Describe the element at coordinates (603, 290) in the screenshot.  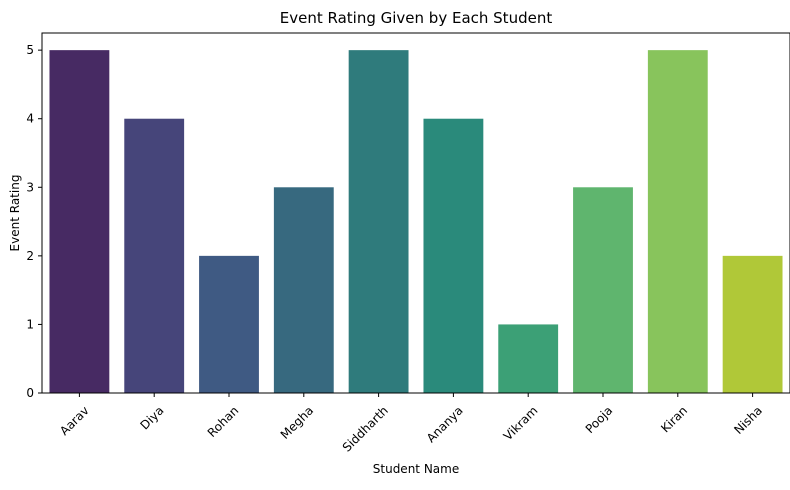
I see `bar-pooja` at that location.